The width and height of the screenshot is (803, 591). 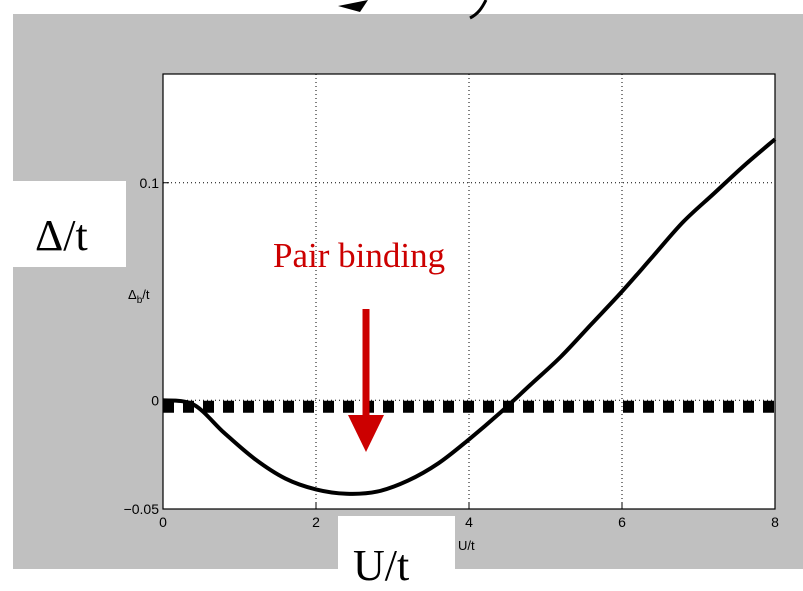 What do you see at coordinates (155, 400) in the screenshot?
I see `y-tick-label: 0` at bounding box center [155, 400].